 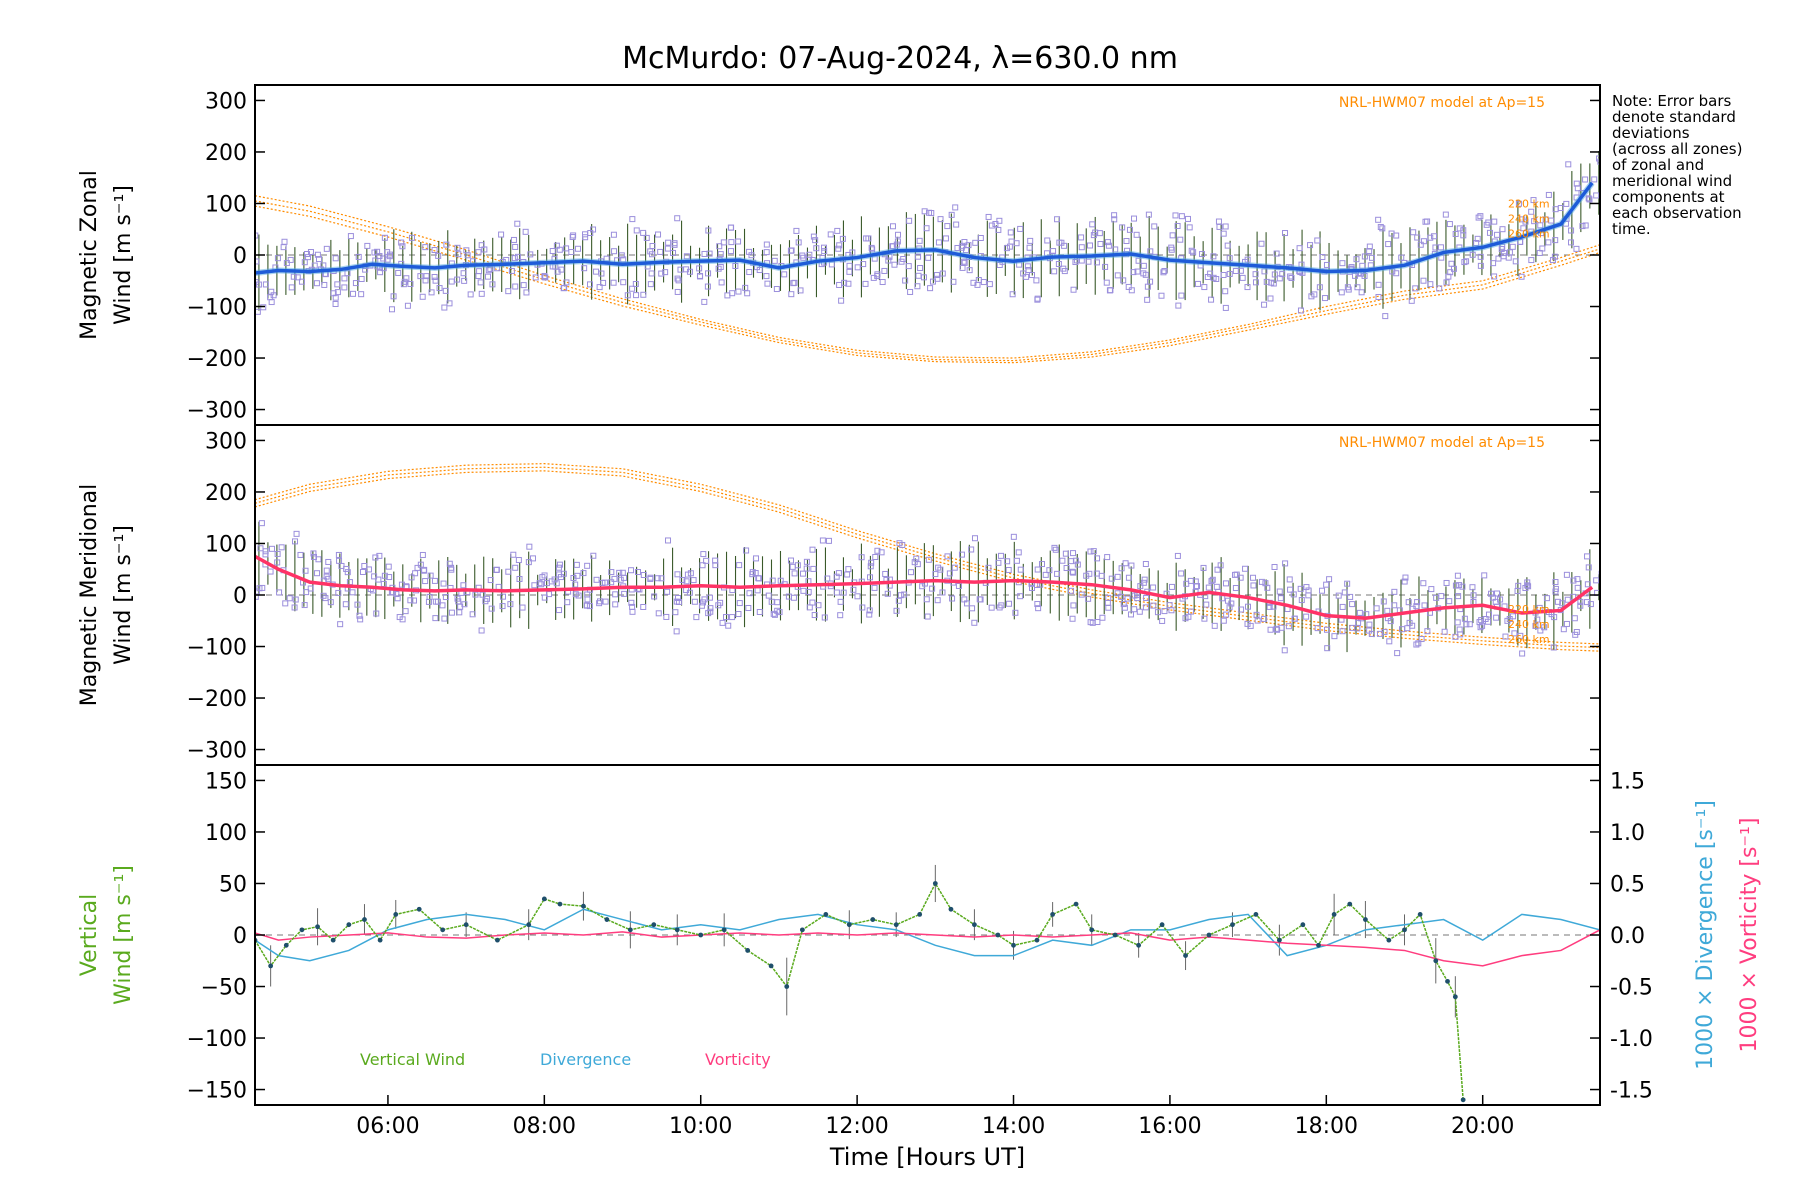 What do you see at coordinates (1529, 639) in the screenshot?
I see `model-altitude-label: 260 km` at bounding box center [1529, 639].